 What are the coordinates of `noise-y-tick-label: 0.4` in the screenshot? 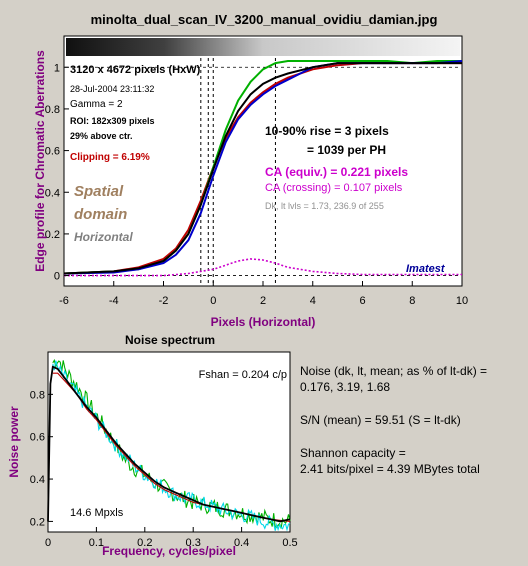 It's located at (37, 480).